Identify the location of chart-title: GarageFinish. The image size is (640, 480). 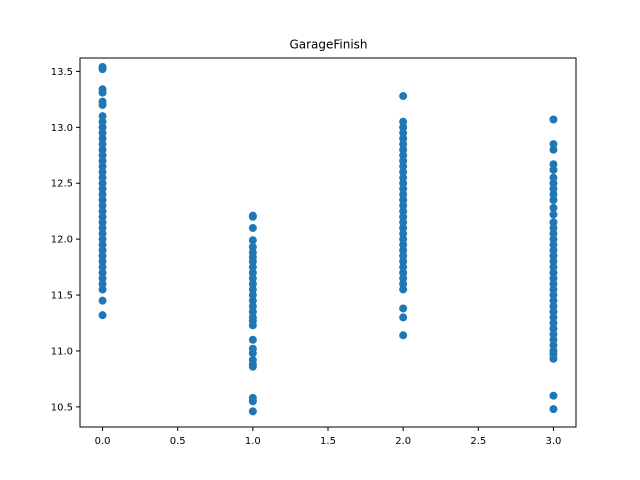
(328, 45).